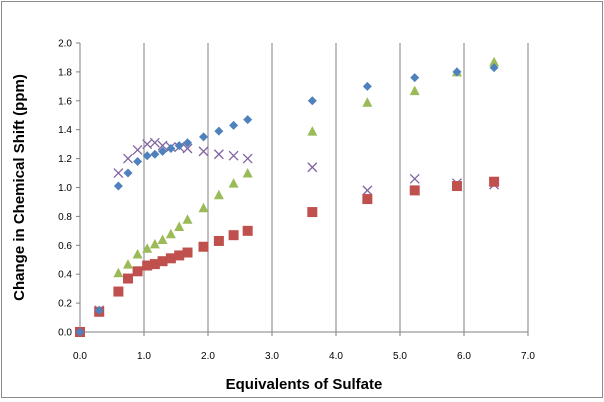 This screenshot has height=402, width=604. I want to click on y-axis-title: Change in Chemical Shift (ppm), so click(19, 187).